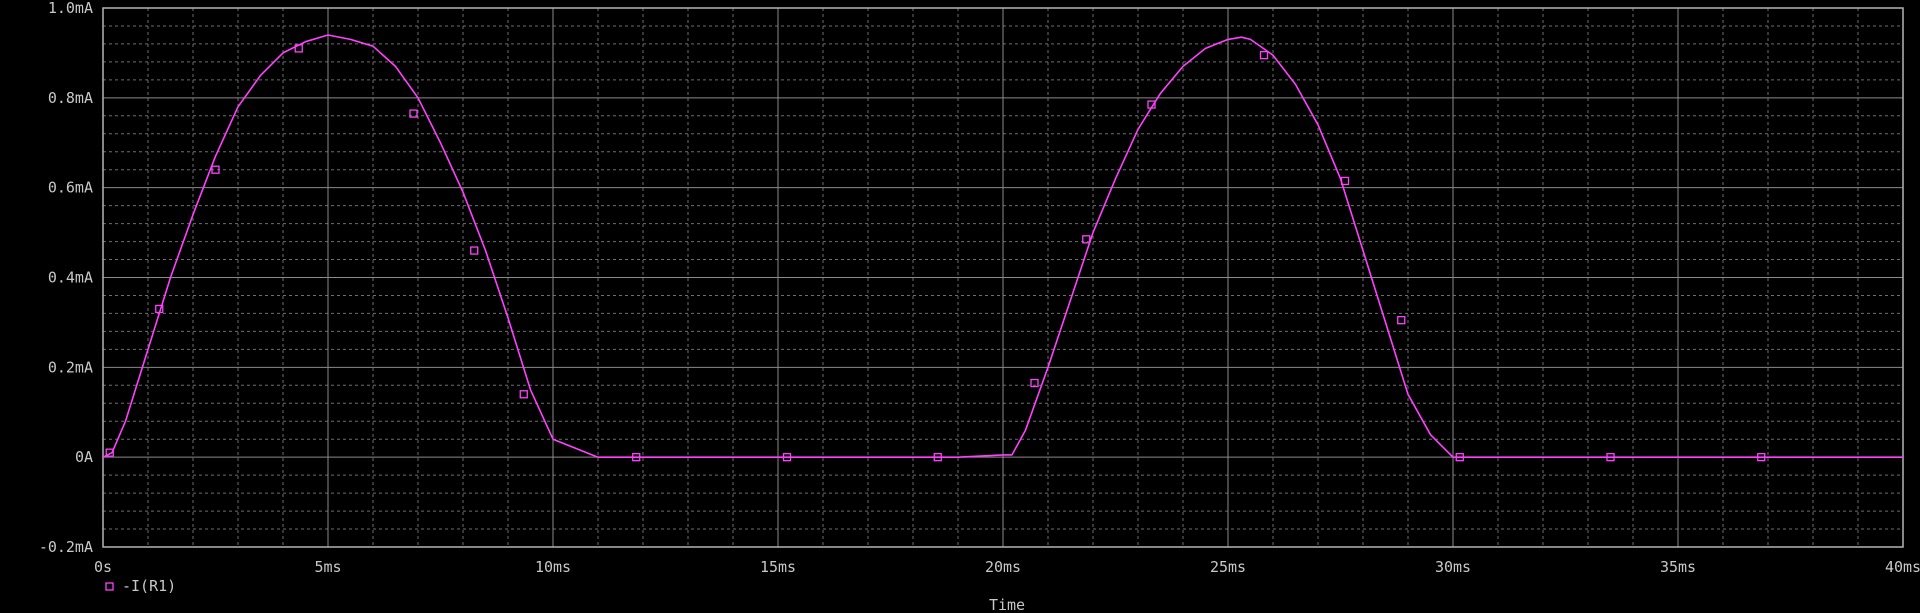 Image resolution: width=1920 pixels, height=613 pixels. I want to click on x-tick-label: 30ms, so click(1453, 567).